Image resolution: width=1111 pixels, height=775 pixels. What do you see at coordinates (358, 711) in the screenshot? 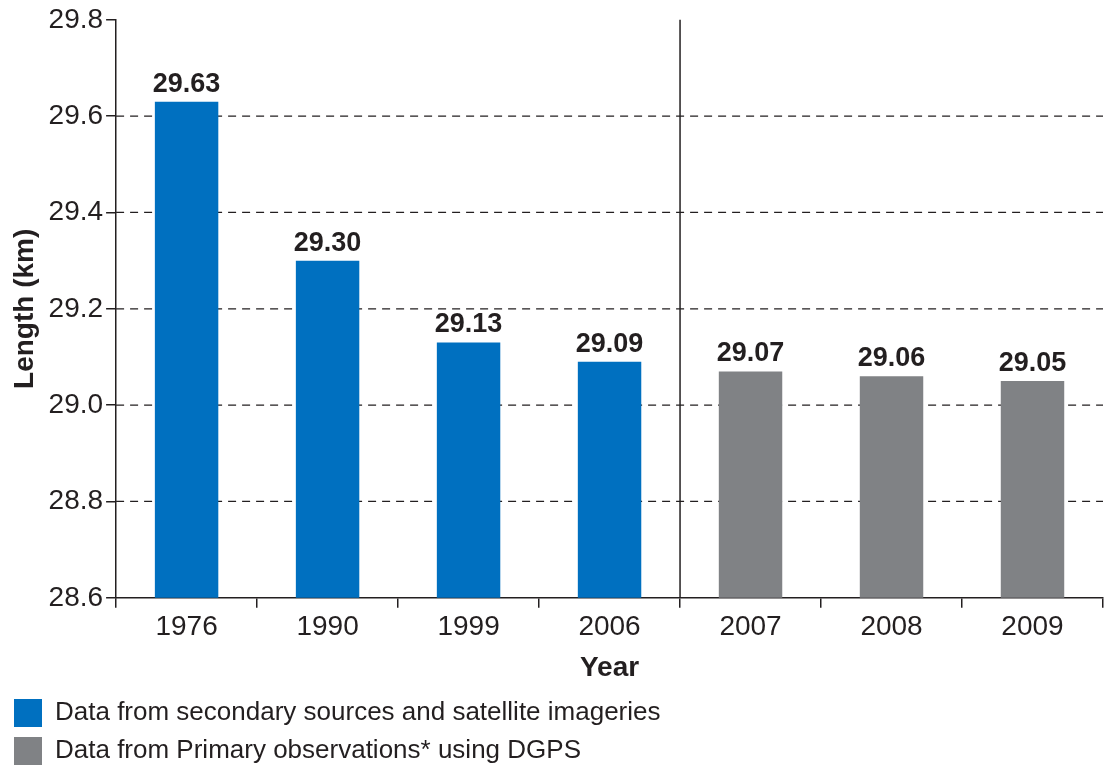
I see `legend-label: Data from secondary sources and satellite imageries` at bounding box center [358, 711].